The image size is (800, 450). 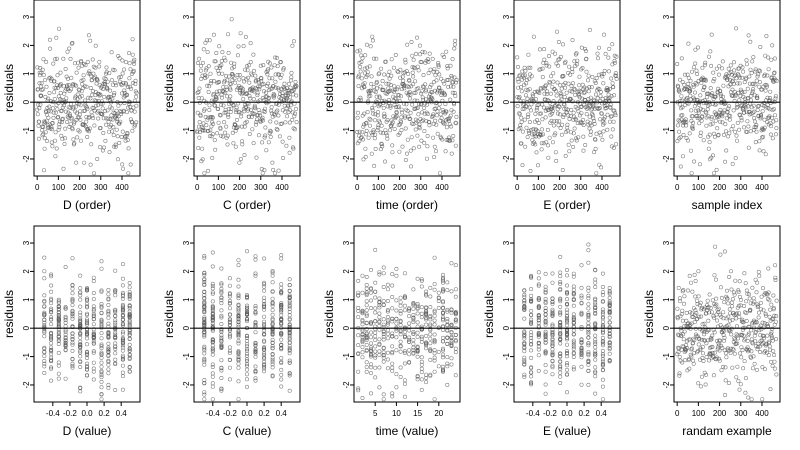 What do you see at coordinates (567, 431) in the screenshot?
I see `x-axis-label: E (value)` at bounding box center [567, 431].